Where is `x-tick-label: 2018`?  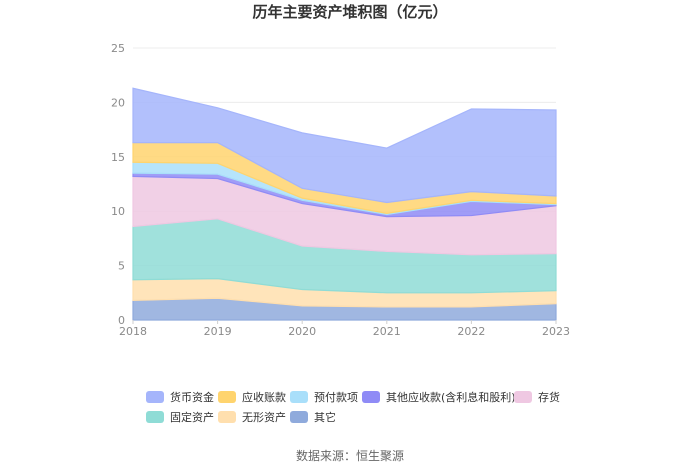
x-tick-label: 2018 is located at coordinates (133, 331).